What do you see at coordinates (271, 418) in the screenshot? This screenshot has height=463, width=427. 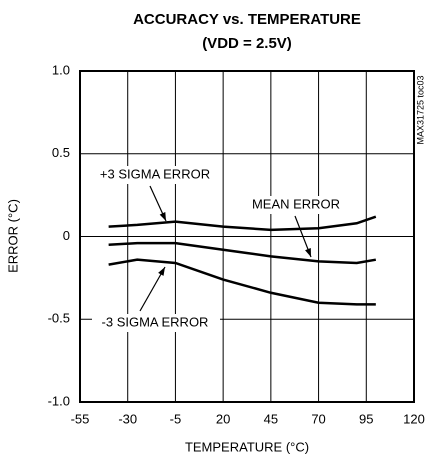 I see `x-tick-label: 45` at bounding box center [271, 418].